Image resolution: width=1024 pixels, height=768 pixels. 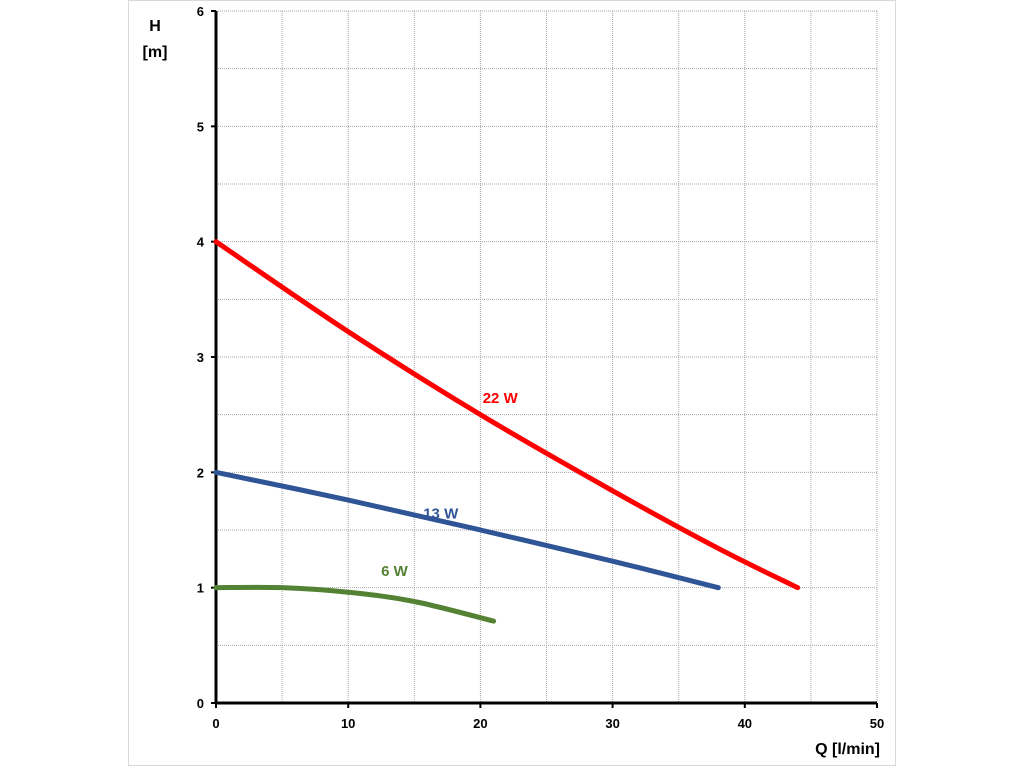 What do you see at coordinates (201, 242) in the screenshot?
I see `y-tick-label: 4` at bounding box center [201, 242].